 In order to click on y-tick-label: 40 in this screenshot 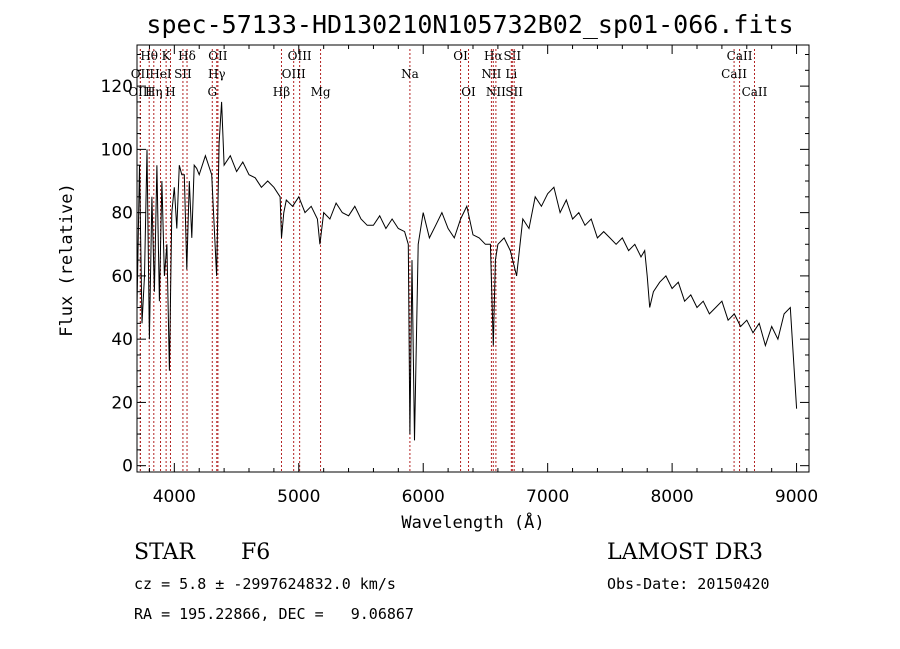, I will do `click(122, 340)`.